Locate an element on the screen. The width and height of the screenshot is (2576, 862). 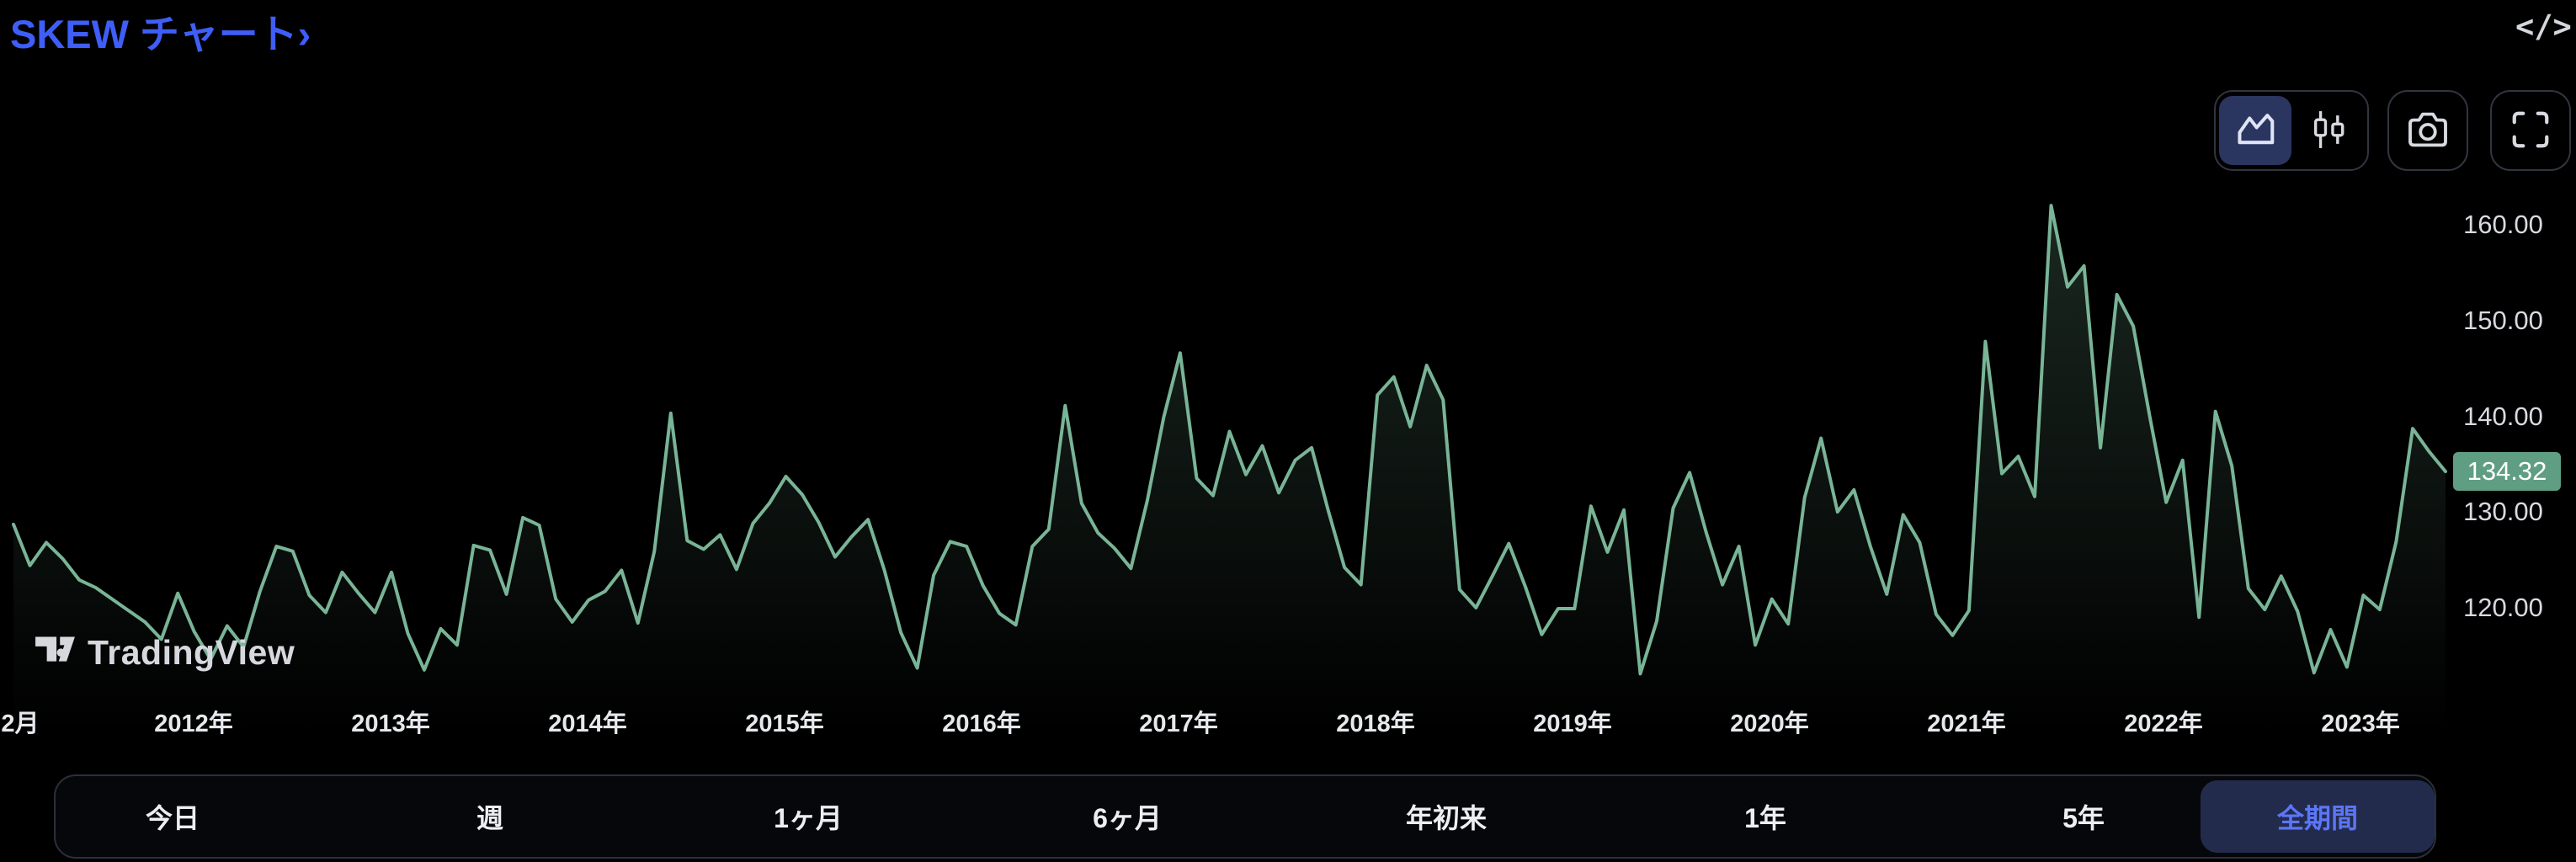
range-tab-6: 1年 is located at coordinates (1766, 816).